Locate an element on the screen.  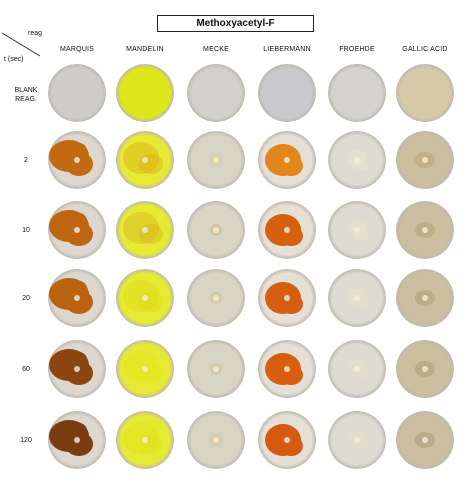
blank-reagent-label: BLANK REAG. is located at coordinates (26, 95).